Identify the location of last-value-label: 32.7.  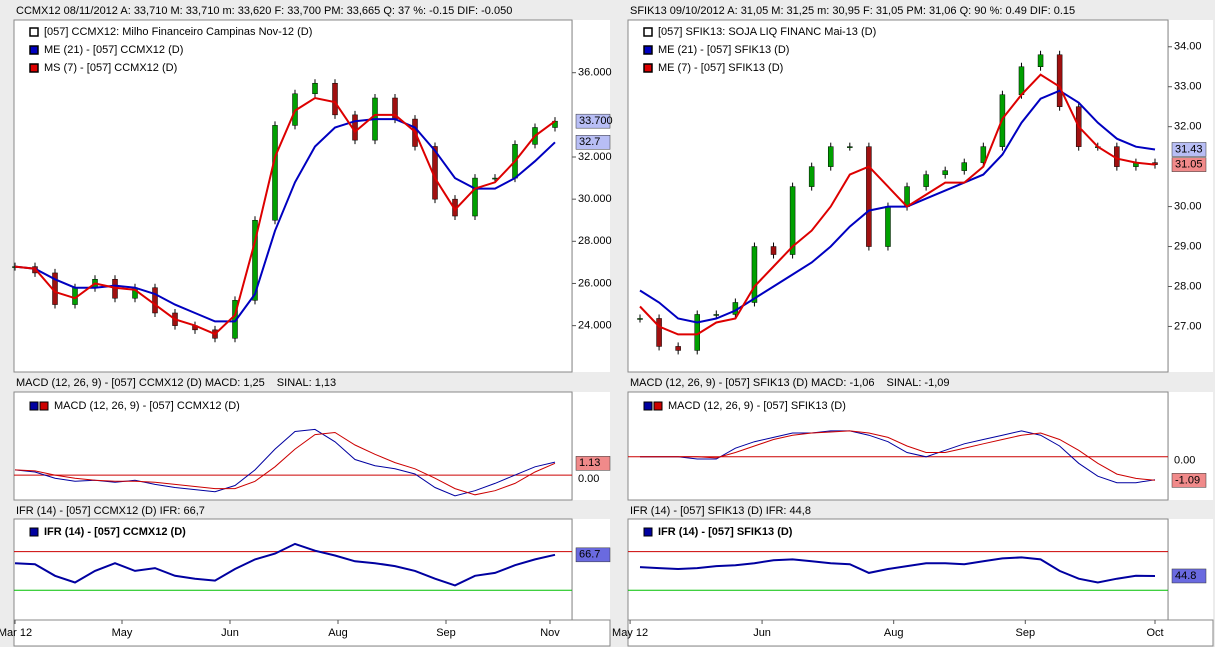
(589, 142).